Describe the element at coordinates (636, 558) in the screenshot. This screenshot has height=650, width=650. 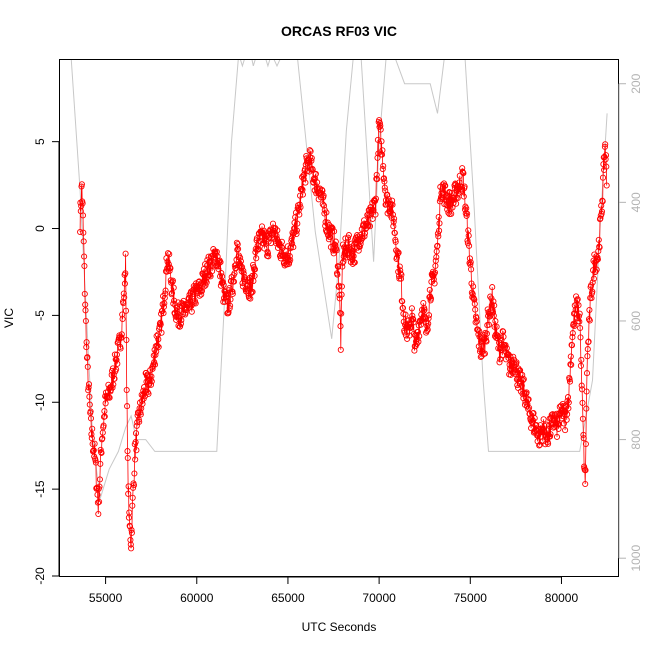
I see `right-tick-label-1000: 1000` at that location.